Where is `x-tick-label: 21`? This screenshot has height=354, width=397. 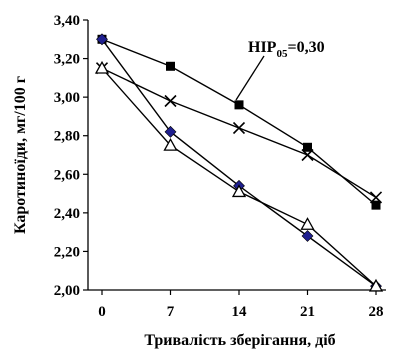
x-tick-label: 21 is located at coordinates (307, 312).